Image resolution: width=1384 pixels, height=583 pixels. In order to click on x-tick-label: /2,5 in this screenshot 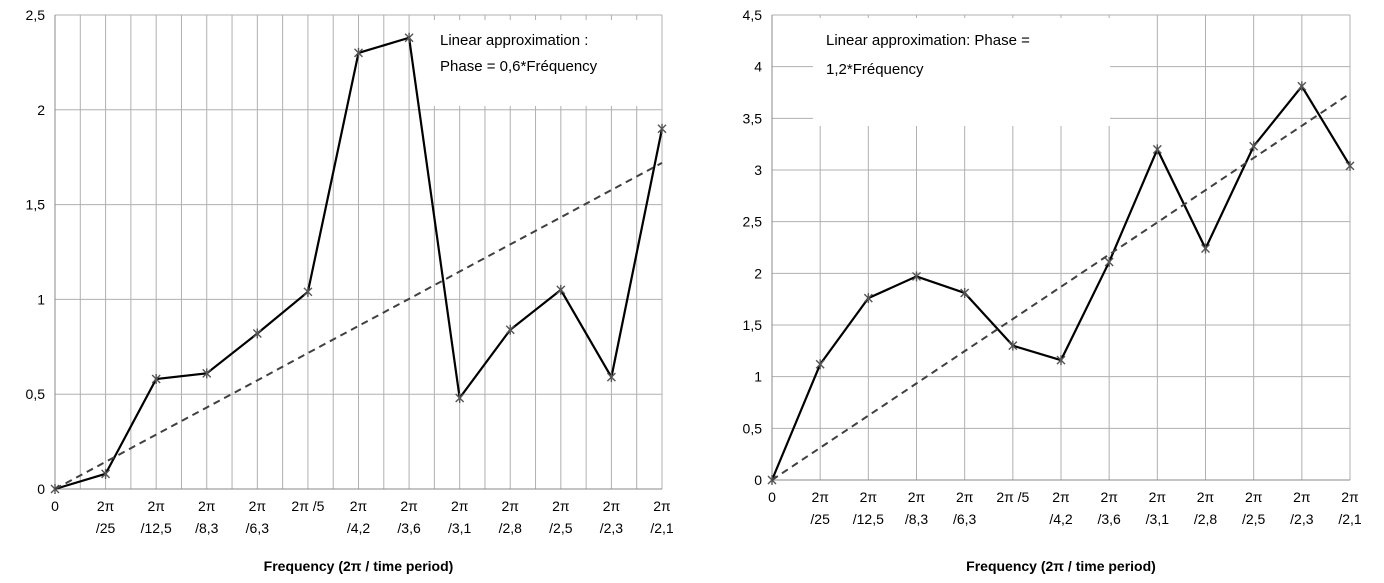, I will do `click(561, 528)`.